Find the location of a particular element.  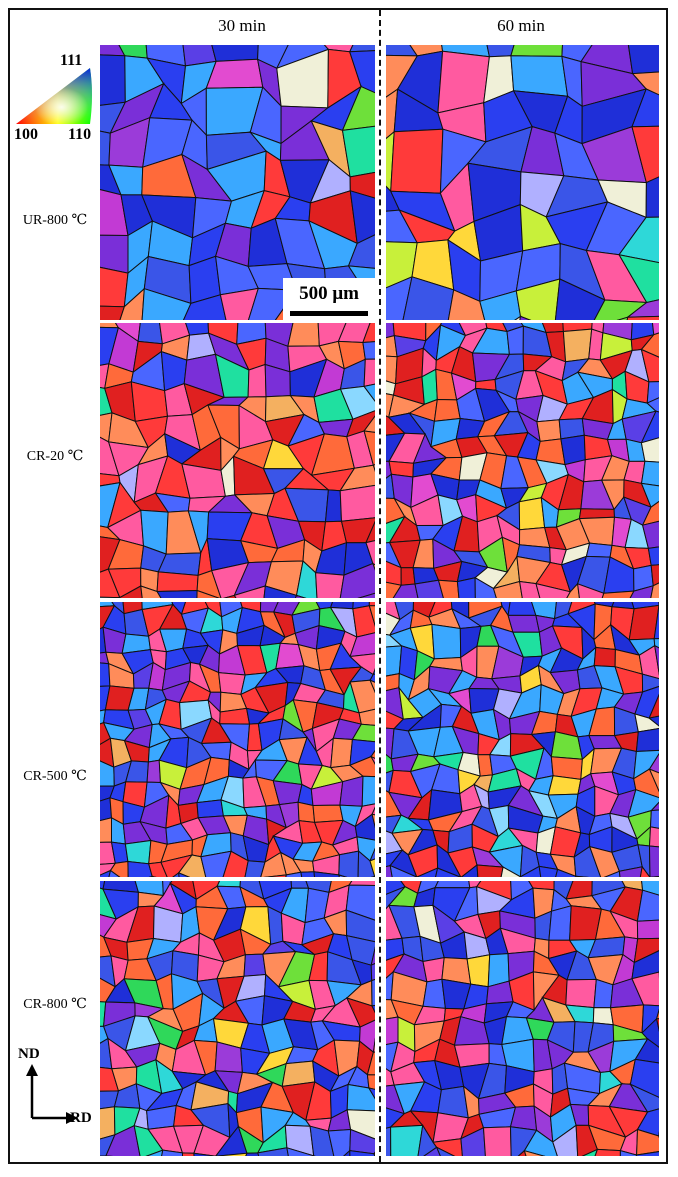

grain-map-svg is located at coordinates (522, 739).